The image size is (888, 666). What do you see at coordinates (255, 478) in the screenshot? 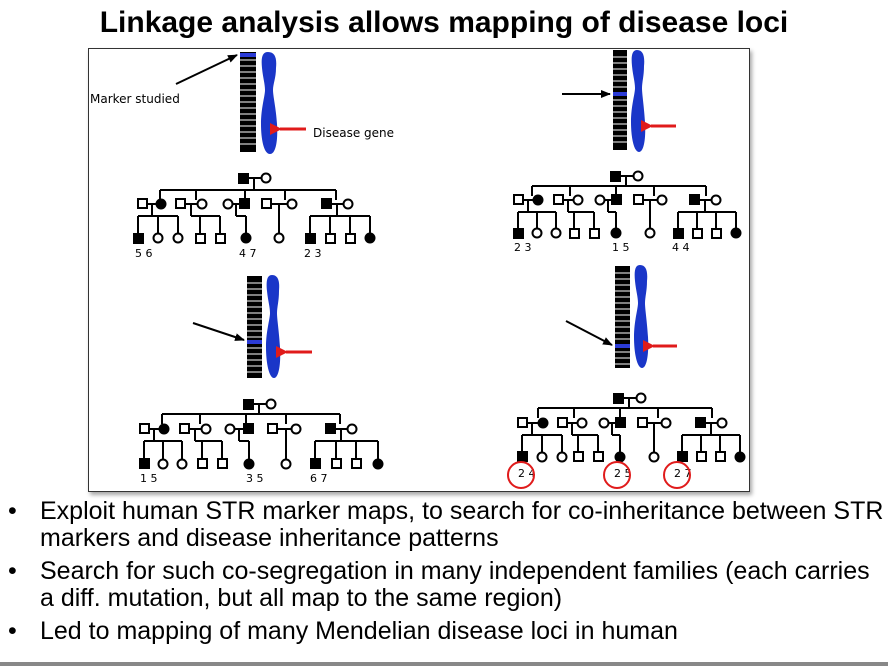
I see `genotype-label: 3 5` at bounding box center [255, 478].